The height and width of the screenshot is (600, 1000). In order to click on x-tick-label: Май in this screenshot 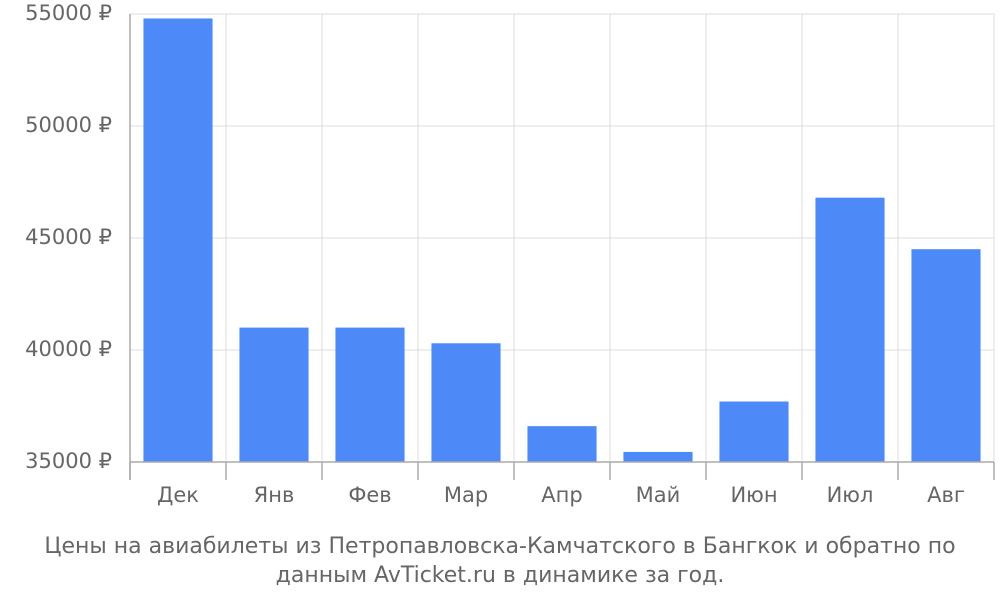, I will do `click(658, 495)`.